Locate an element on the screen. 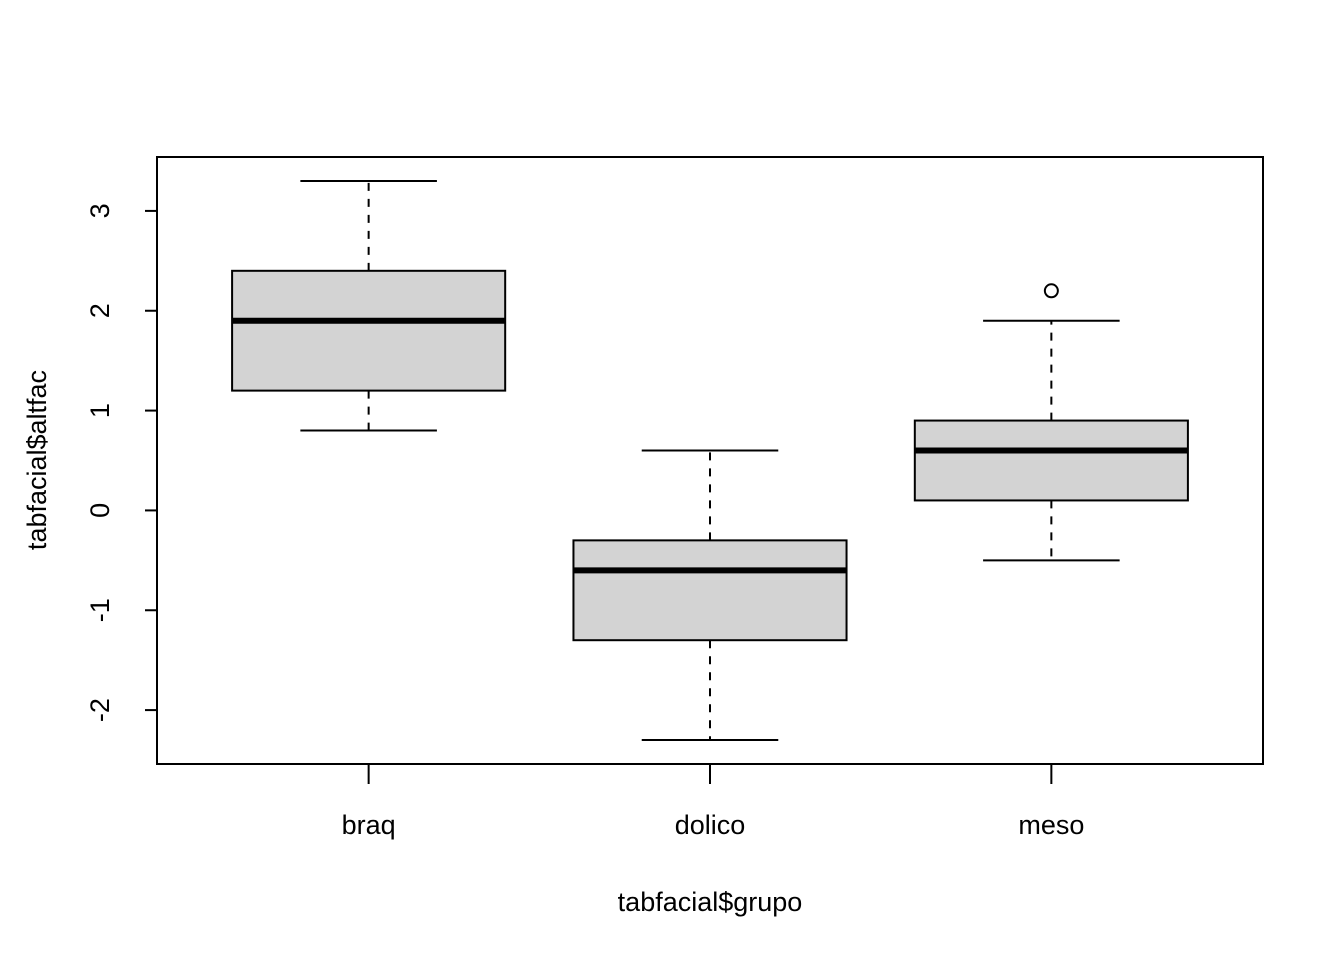 Image resolution: width=1344 pixels, height=960 pixels. y-tick-label: -2 is located at coordinates (100, 710).